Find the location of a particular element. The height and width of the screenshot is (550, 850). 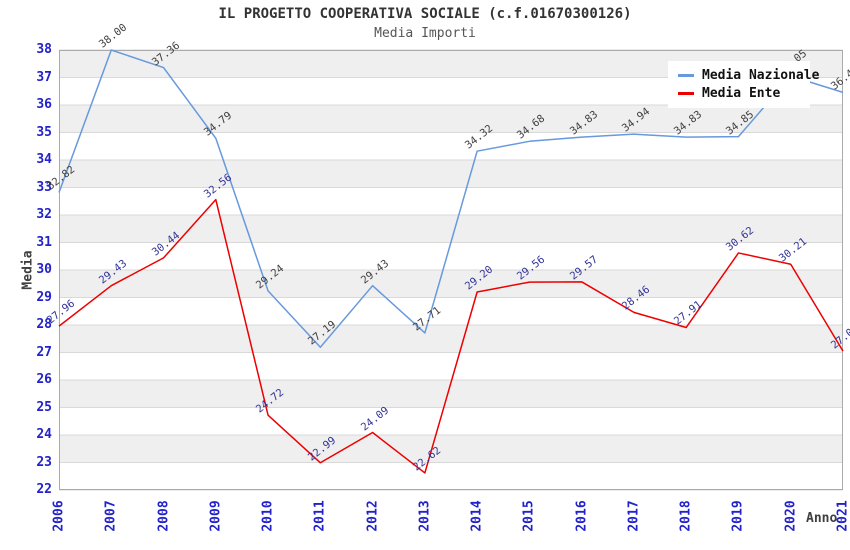

x-tick-label: 2012 is located at coordinates (373, 516).